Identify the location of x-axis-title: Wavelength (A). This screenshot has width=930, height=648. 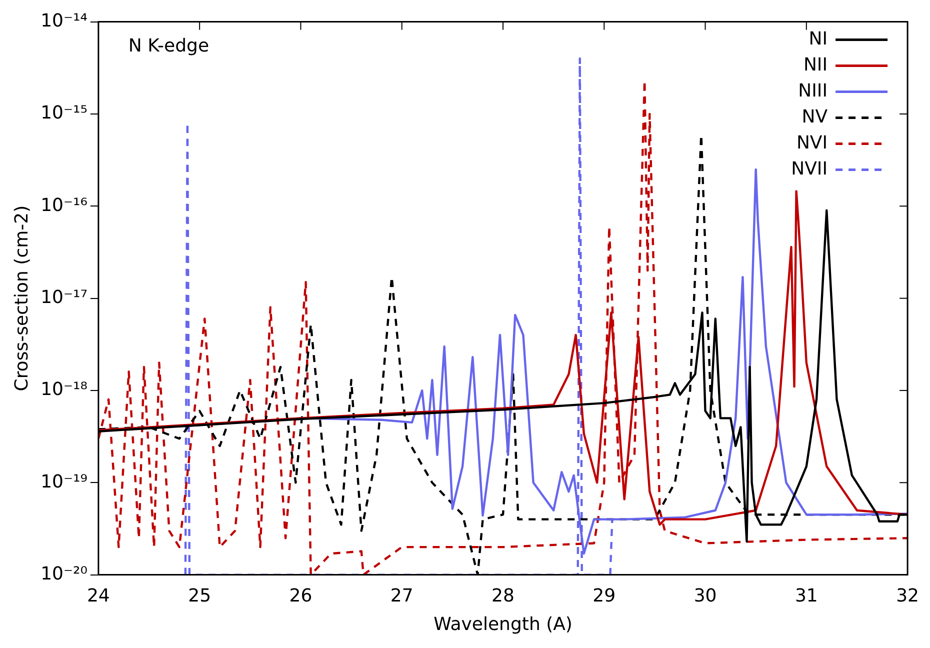
(503, 624).